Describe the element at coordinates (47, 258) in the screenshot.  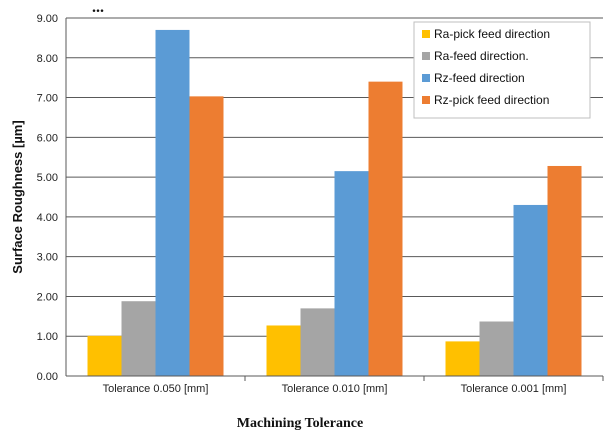
I see `y-tick-label: 3.00` at that location.